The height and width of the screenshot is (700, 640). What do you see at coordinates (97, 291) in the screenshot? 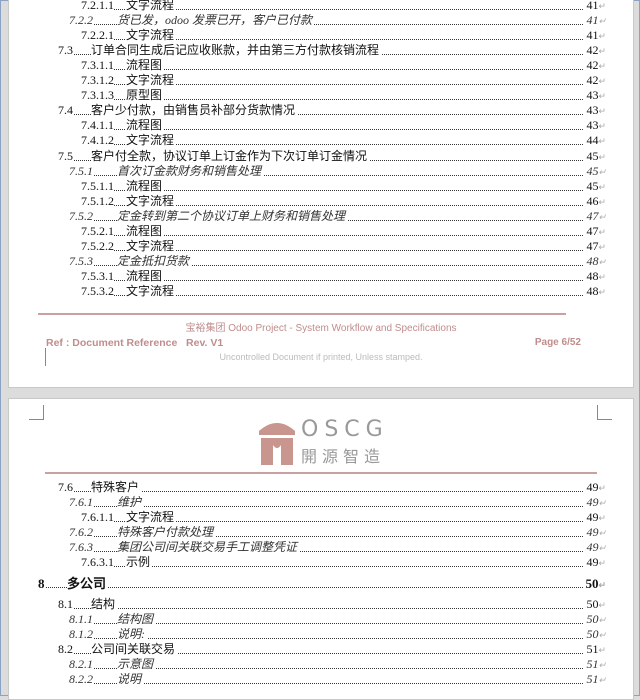
I see `toc-number: 7.5.3.2` at bounding box center [97, 291].